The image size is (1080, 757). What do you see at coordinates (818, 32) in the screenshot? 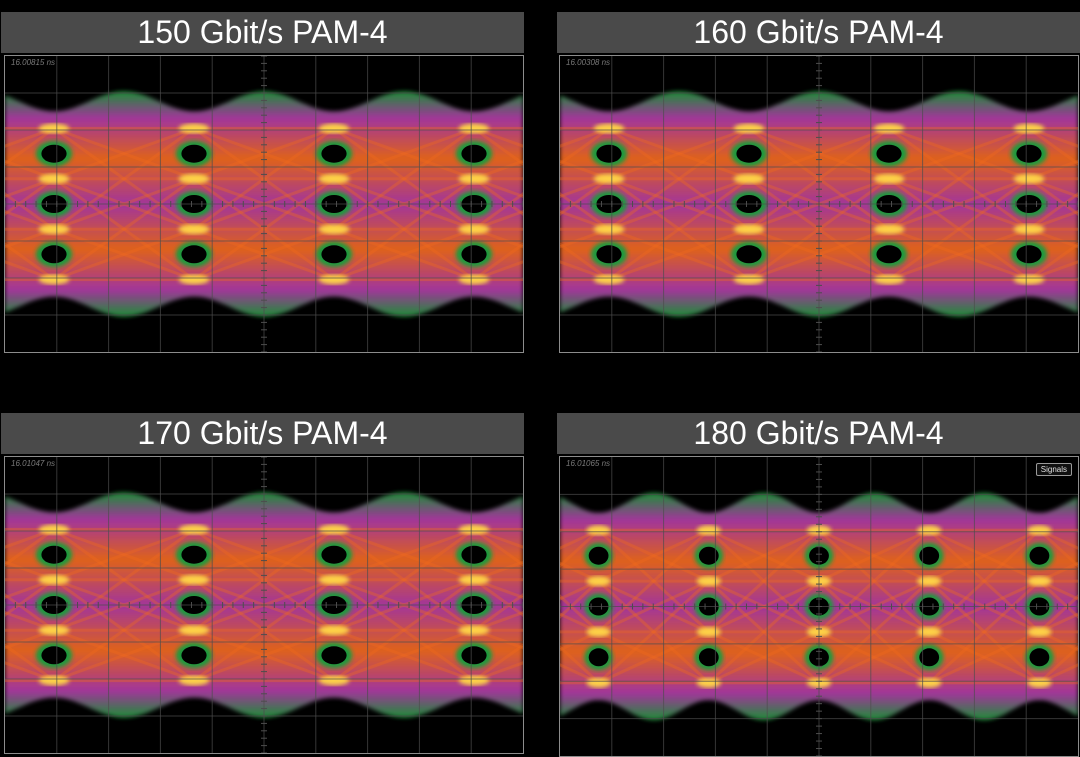
I see `panel-title: 160 Gbit/s PAM-4` at bounding box center [818, 32].